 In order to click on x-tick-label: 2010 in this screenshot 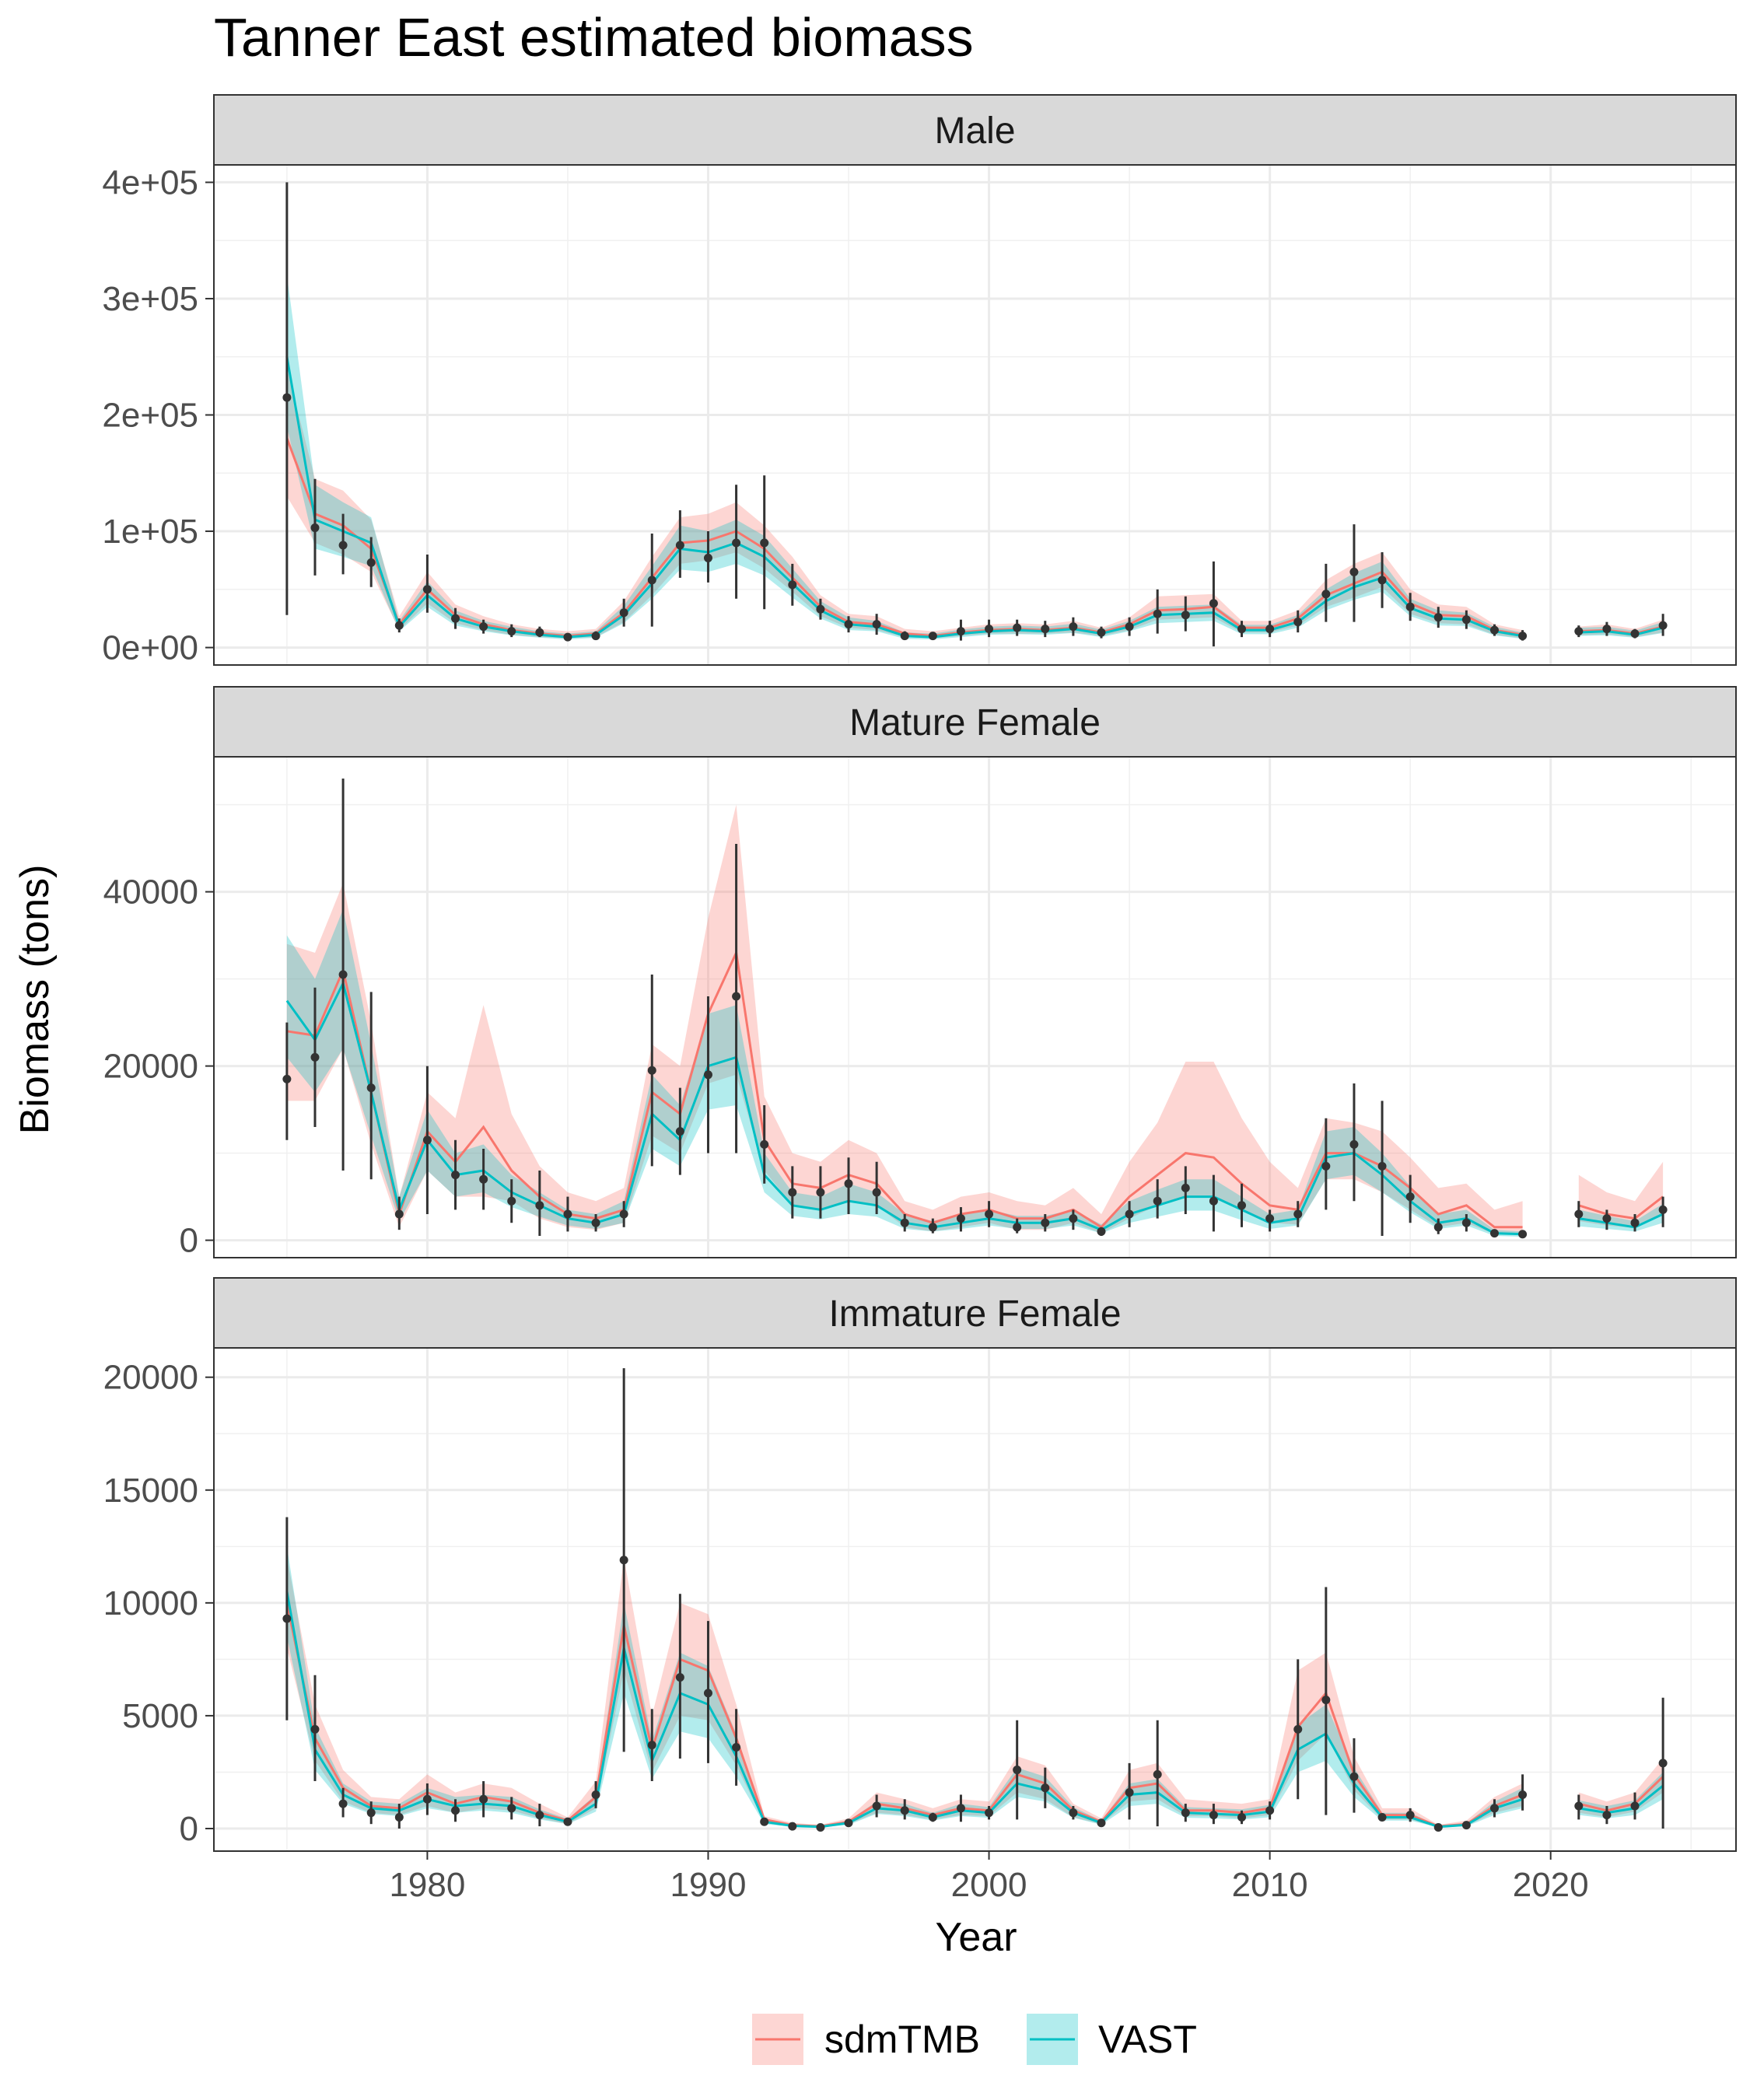, I will do `click(1270, 1885)`.